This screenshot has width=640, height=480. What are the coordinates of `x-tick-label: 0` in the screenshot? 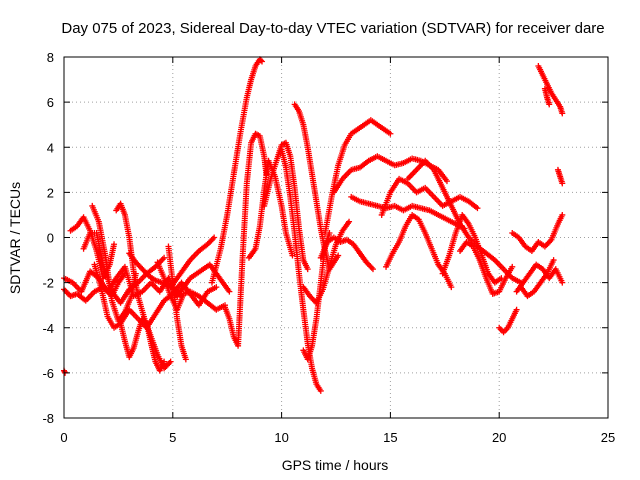 It's located at (63, 437).